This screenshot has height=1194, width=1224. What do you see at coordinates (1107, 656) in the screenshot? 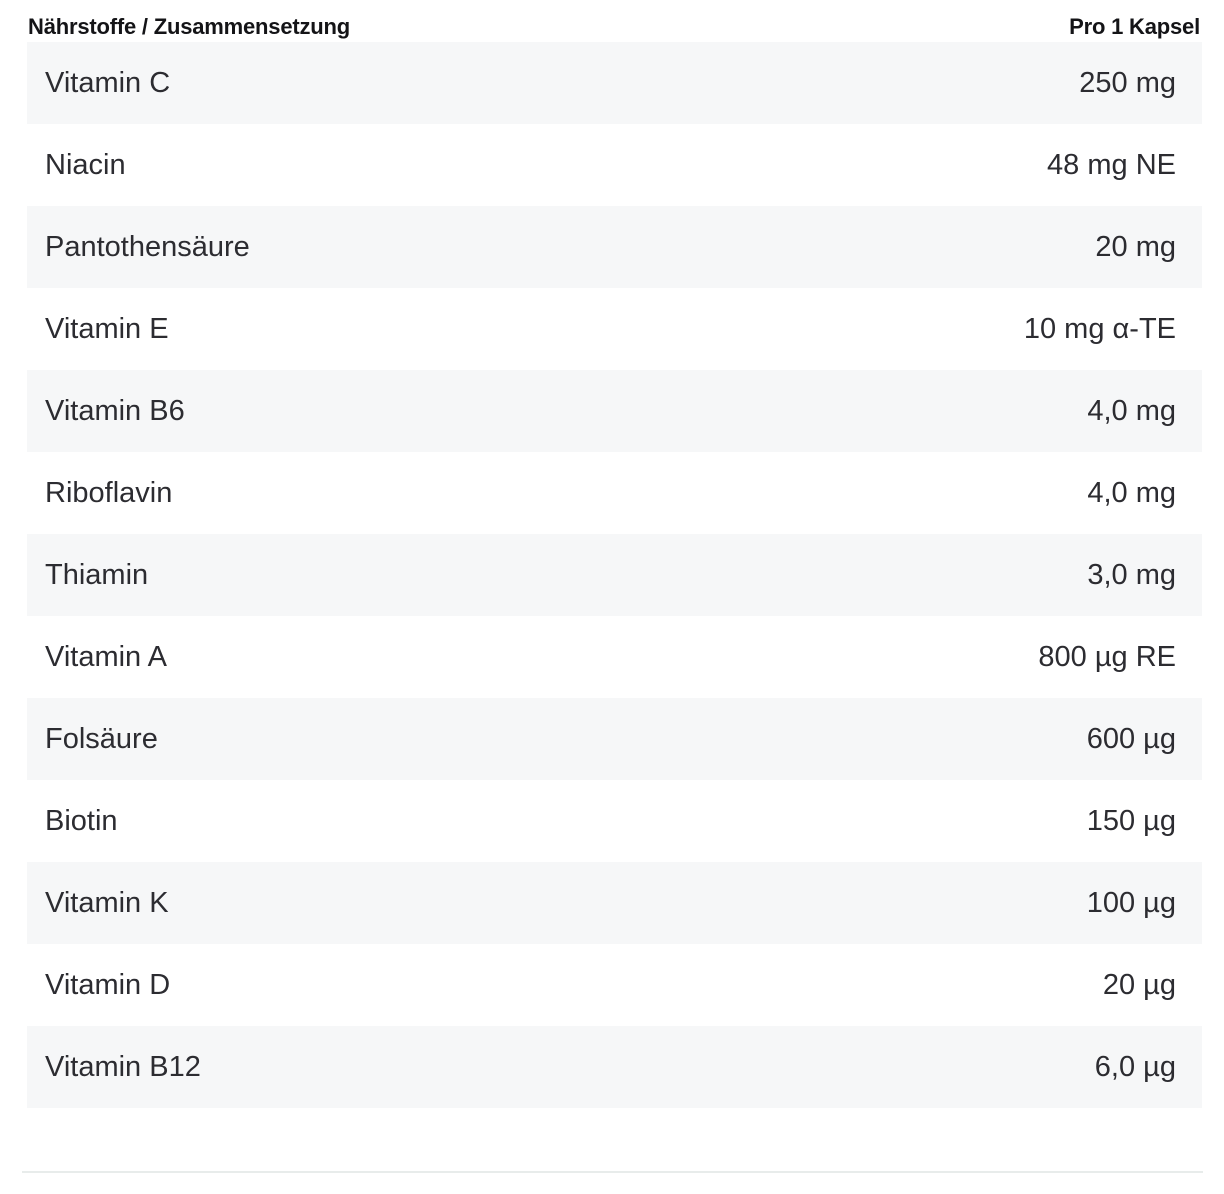
I see `nutrient-amount: 800 µg RE` at bounding box center [1107, 656].